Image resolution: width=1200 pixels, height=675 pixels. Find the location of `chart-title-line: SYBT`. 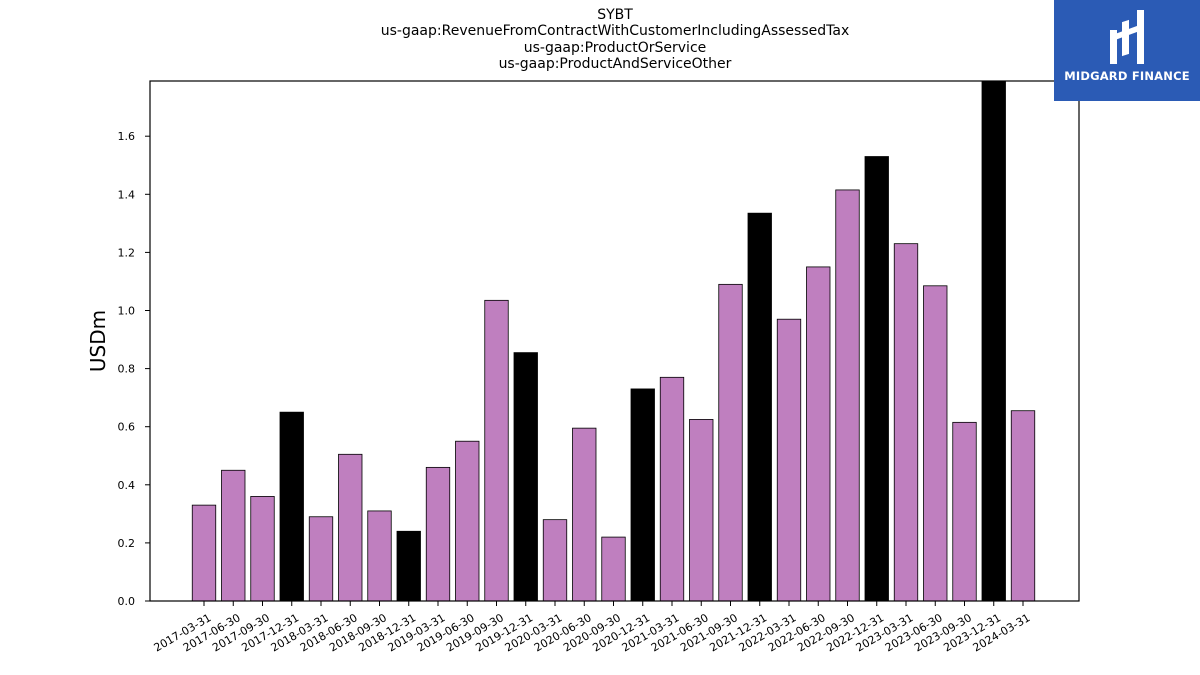

chart-title-line: SYBT is located at coordinates (615, 15).